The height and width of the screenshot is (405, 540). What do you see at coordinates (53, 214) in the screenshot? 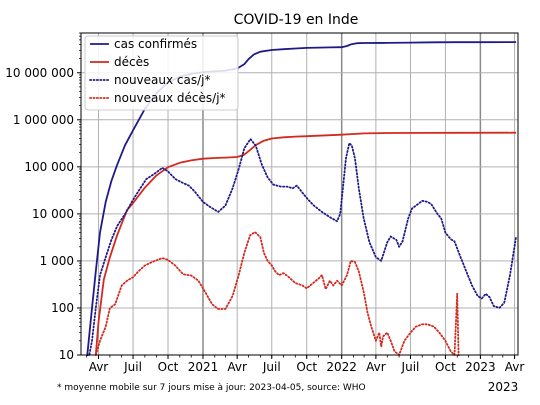
I see `y-tick-label: 10 000` at bounding box center [53, 214].